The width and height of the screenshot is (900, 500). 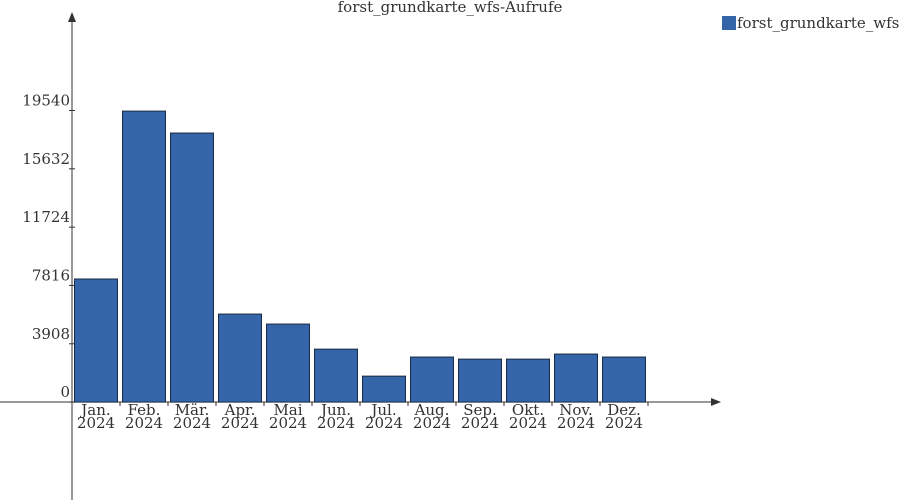 What do you see at coordinates (144, 410) in the screenshot?
I see `x-tick-label: Feb.` at bounding box center [144, 410].